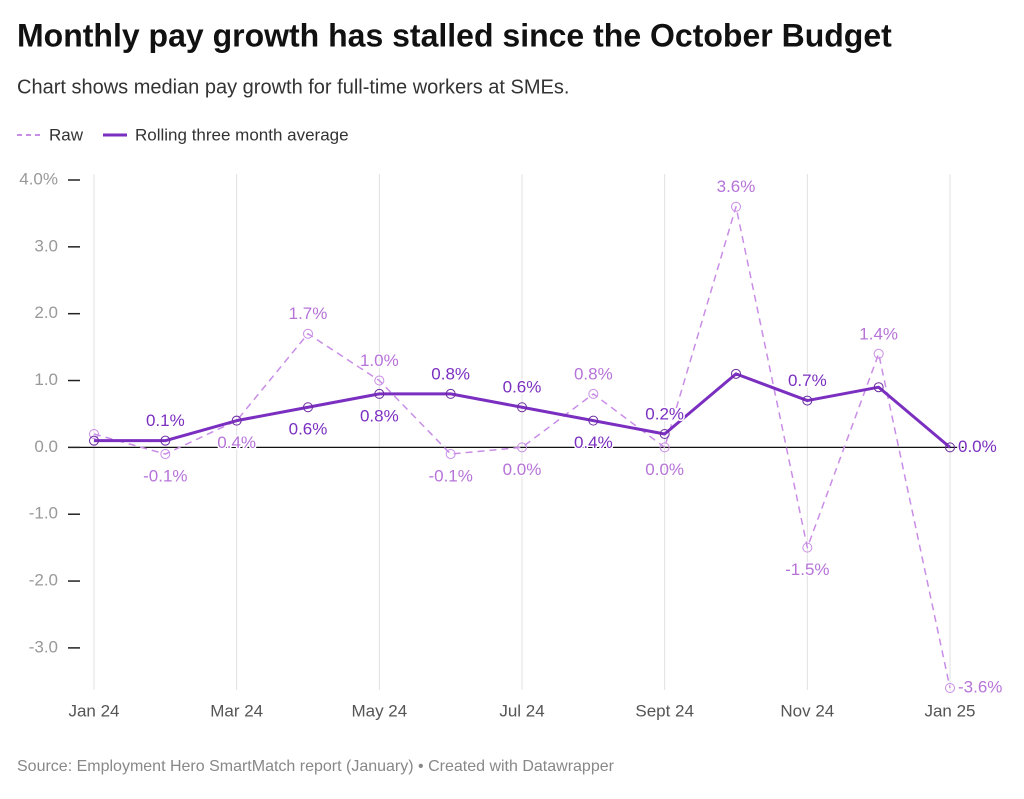 The image size is (1024, 799). Describe the element at coordinates (308, 313) in the screenshot. I see `value-label: 1.7%` at that location.